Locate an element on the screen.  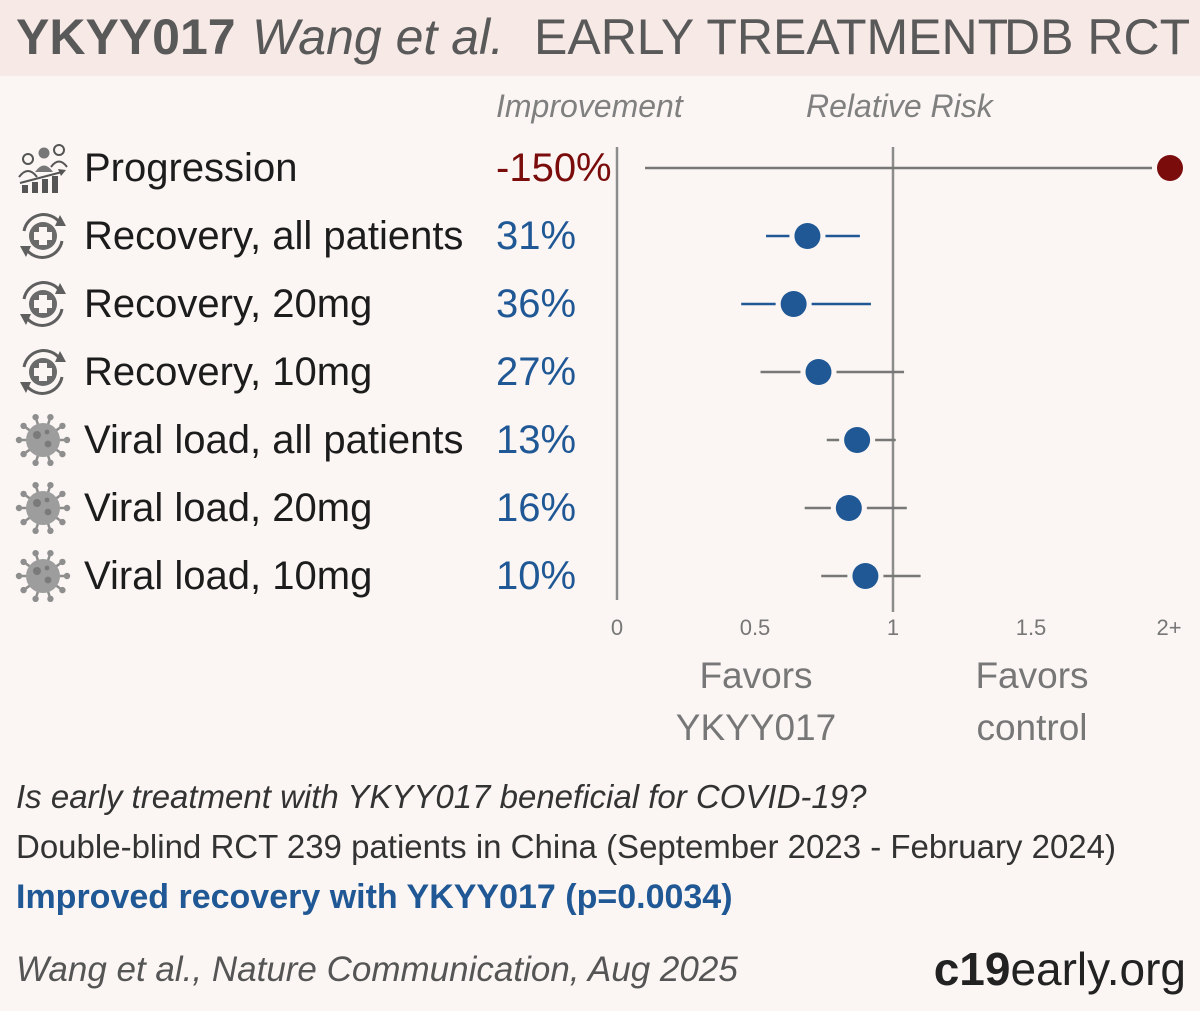
favors-control-label: Favors control is located at coordinates (1032, 702).